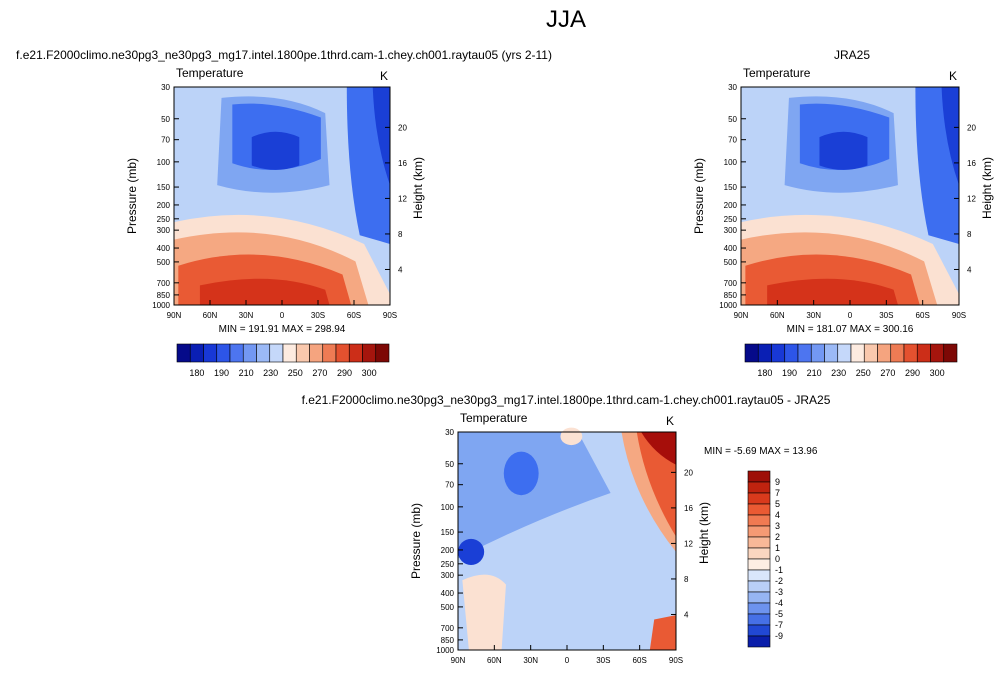  What do you see at coordinates (777, 537) in the screenshot?
I see `colorbar-label: 2` at bounding box center [777, 537].